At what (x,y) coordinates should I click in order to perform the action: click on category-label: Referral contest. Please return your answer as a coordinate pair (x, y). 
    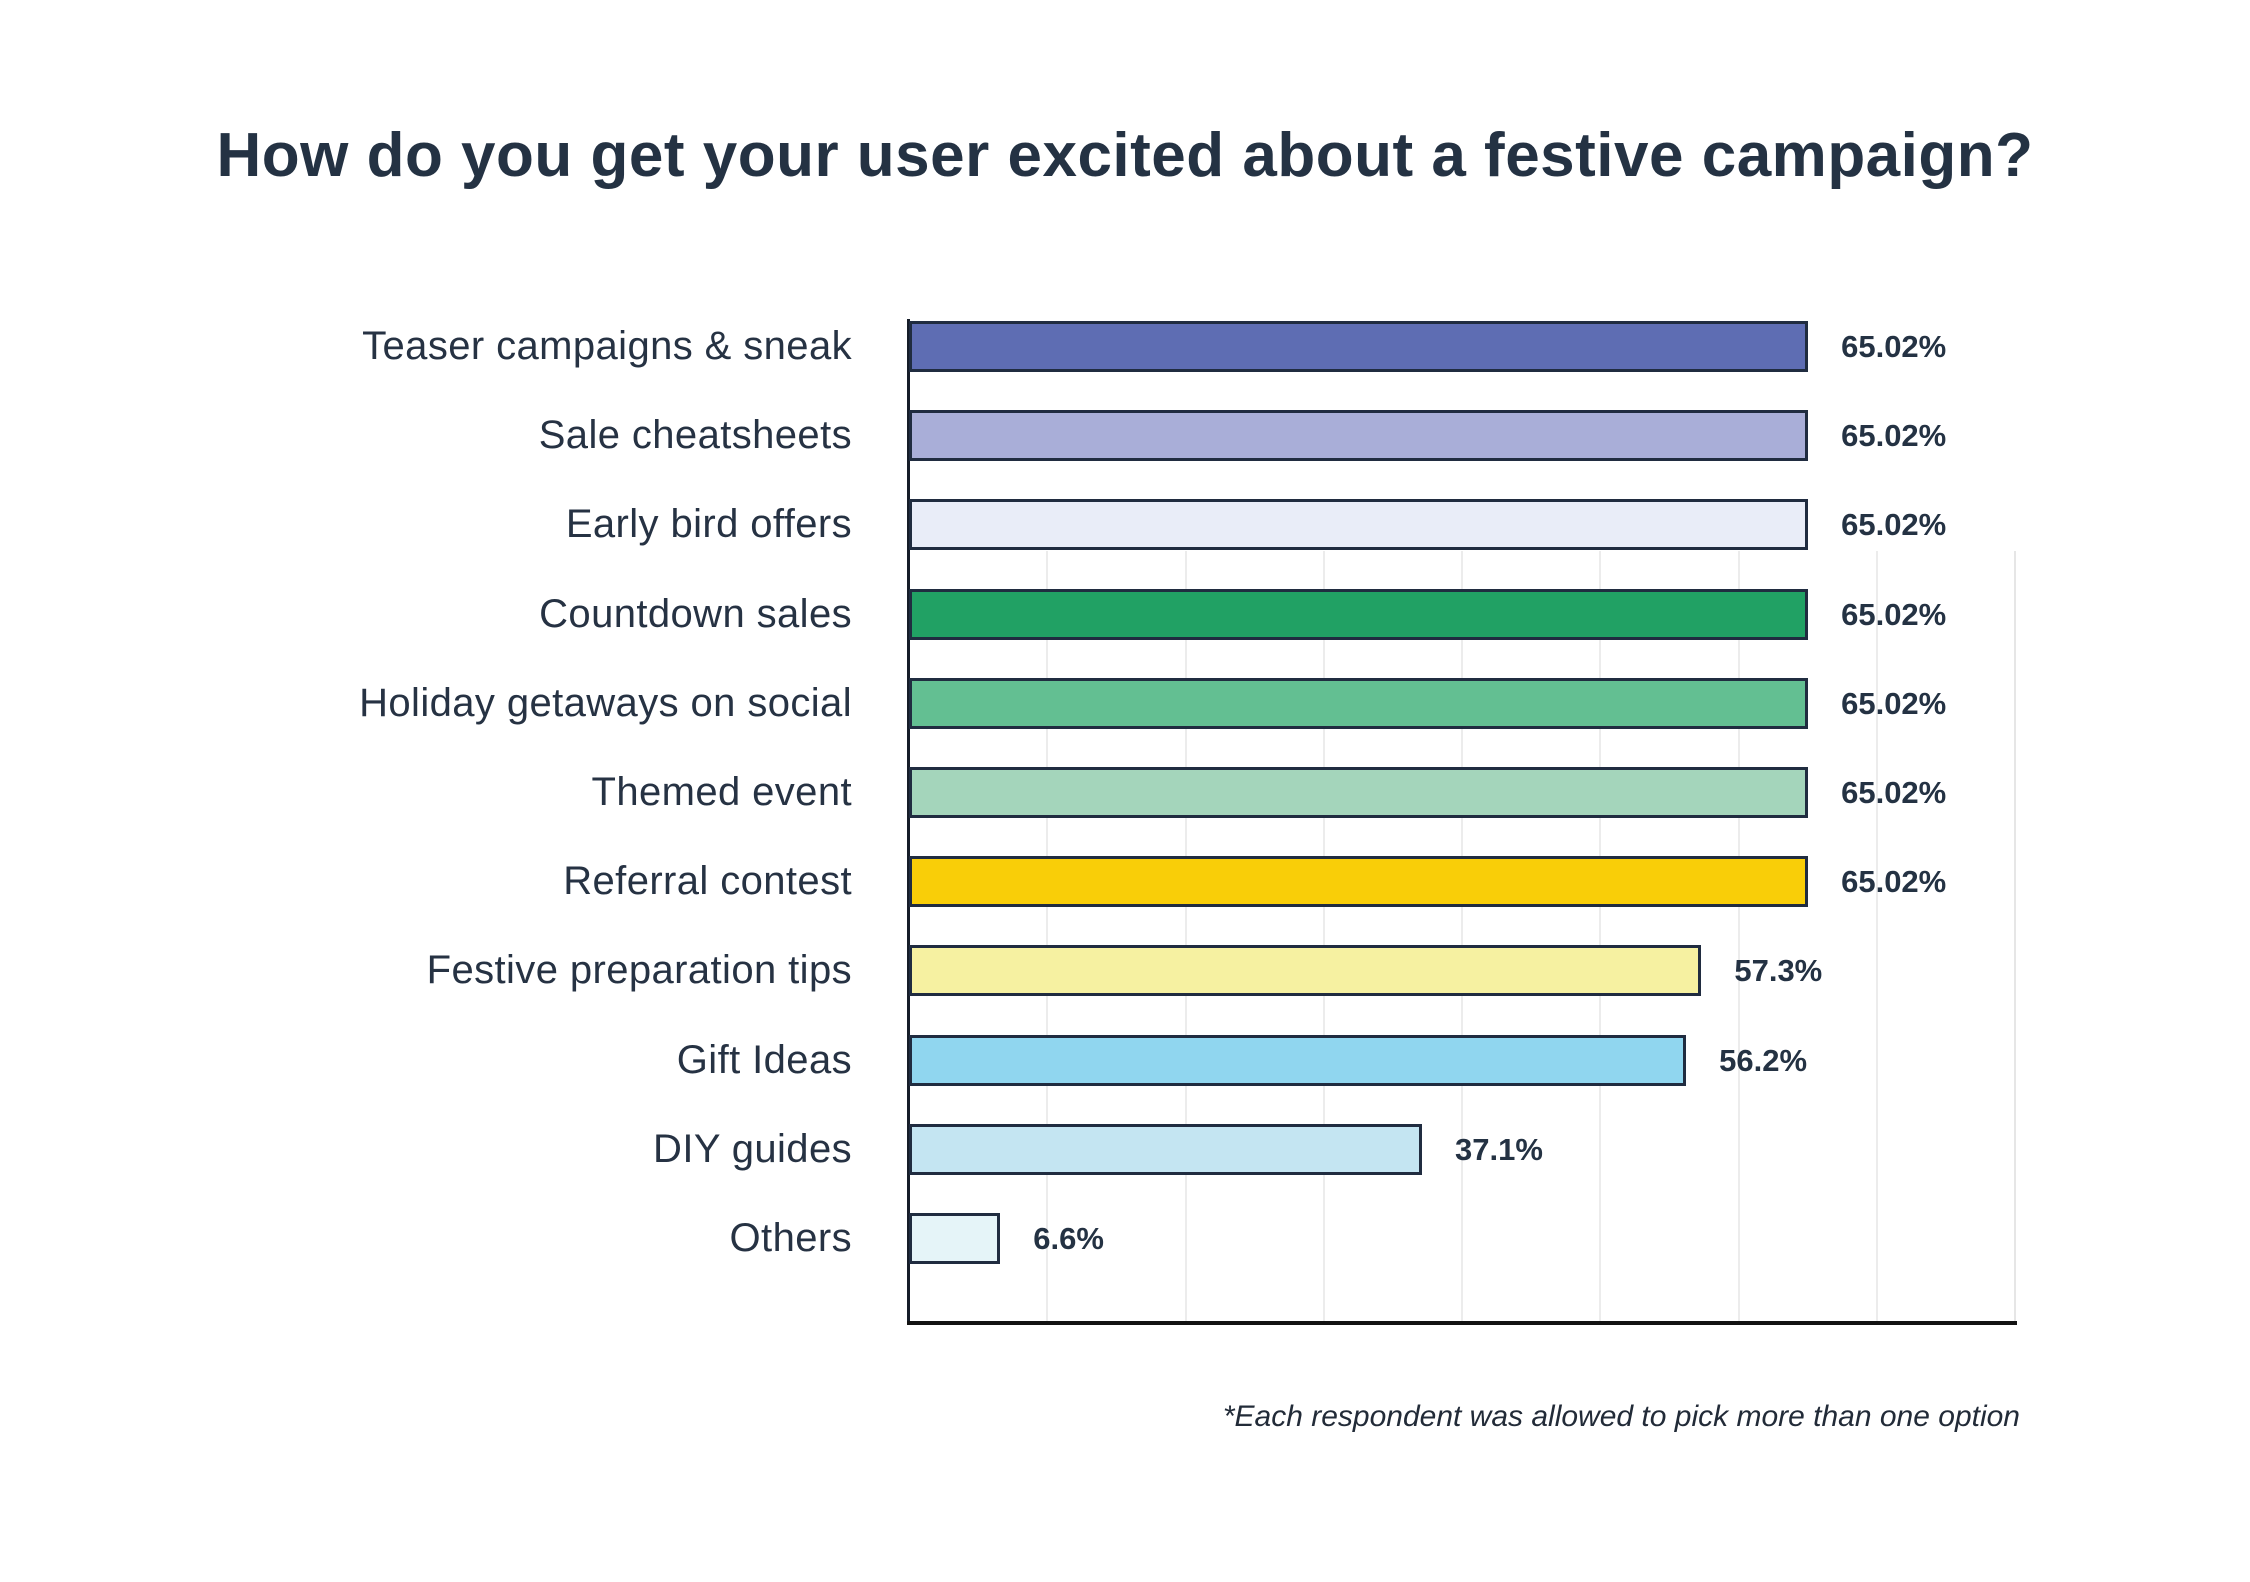
    Looking at the image, I should click on (707, 881).